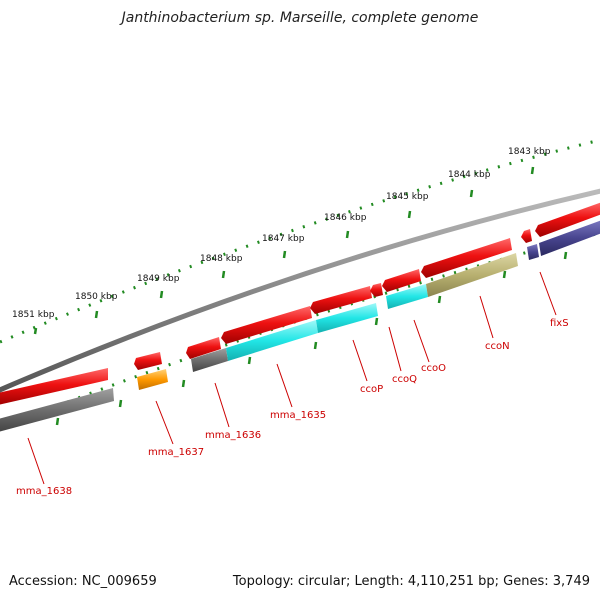  What do you see at coordinates (407, 296) in the screenshot?
I see `gene-ccoO` at bounding box center [407, 296].